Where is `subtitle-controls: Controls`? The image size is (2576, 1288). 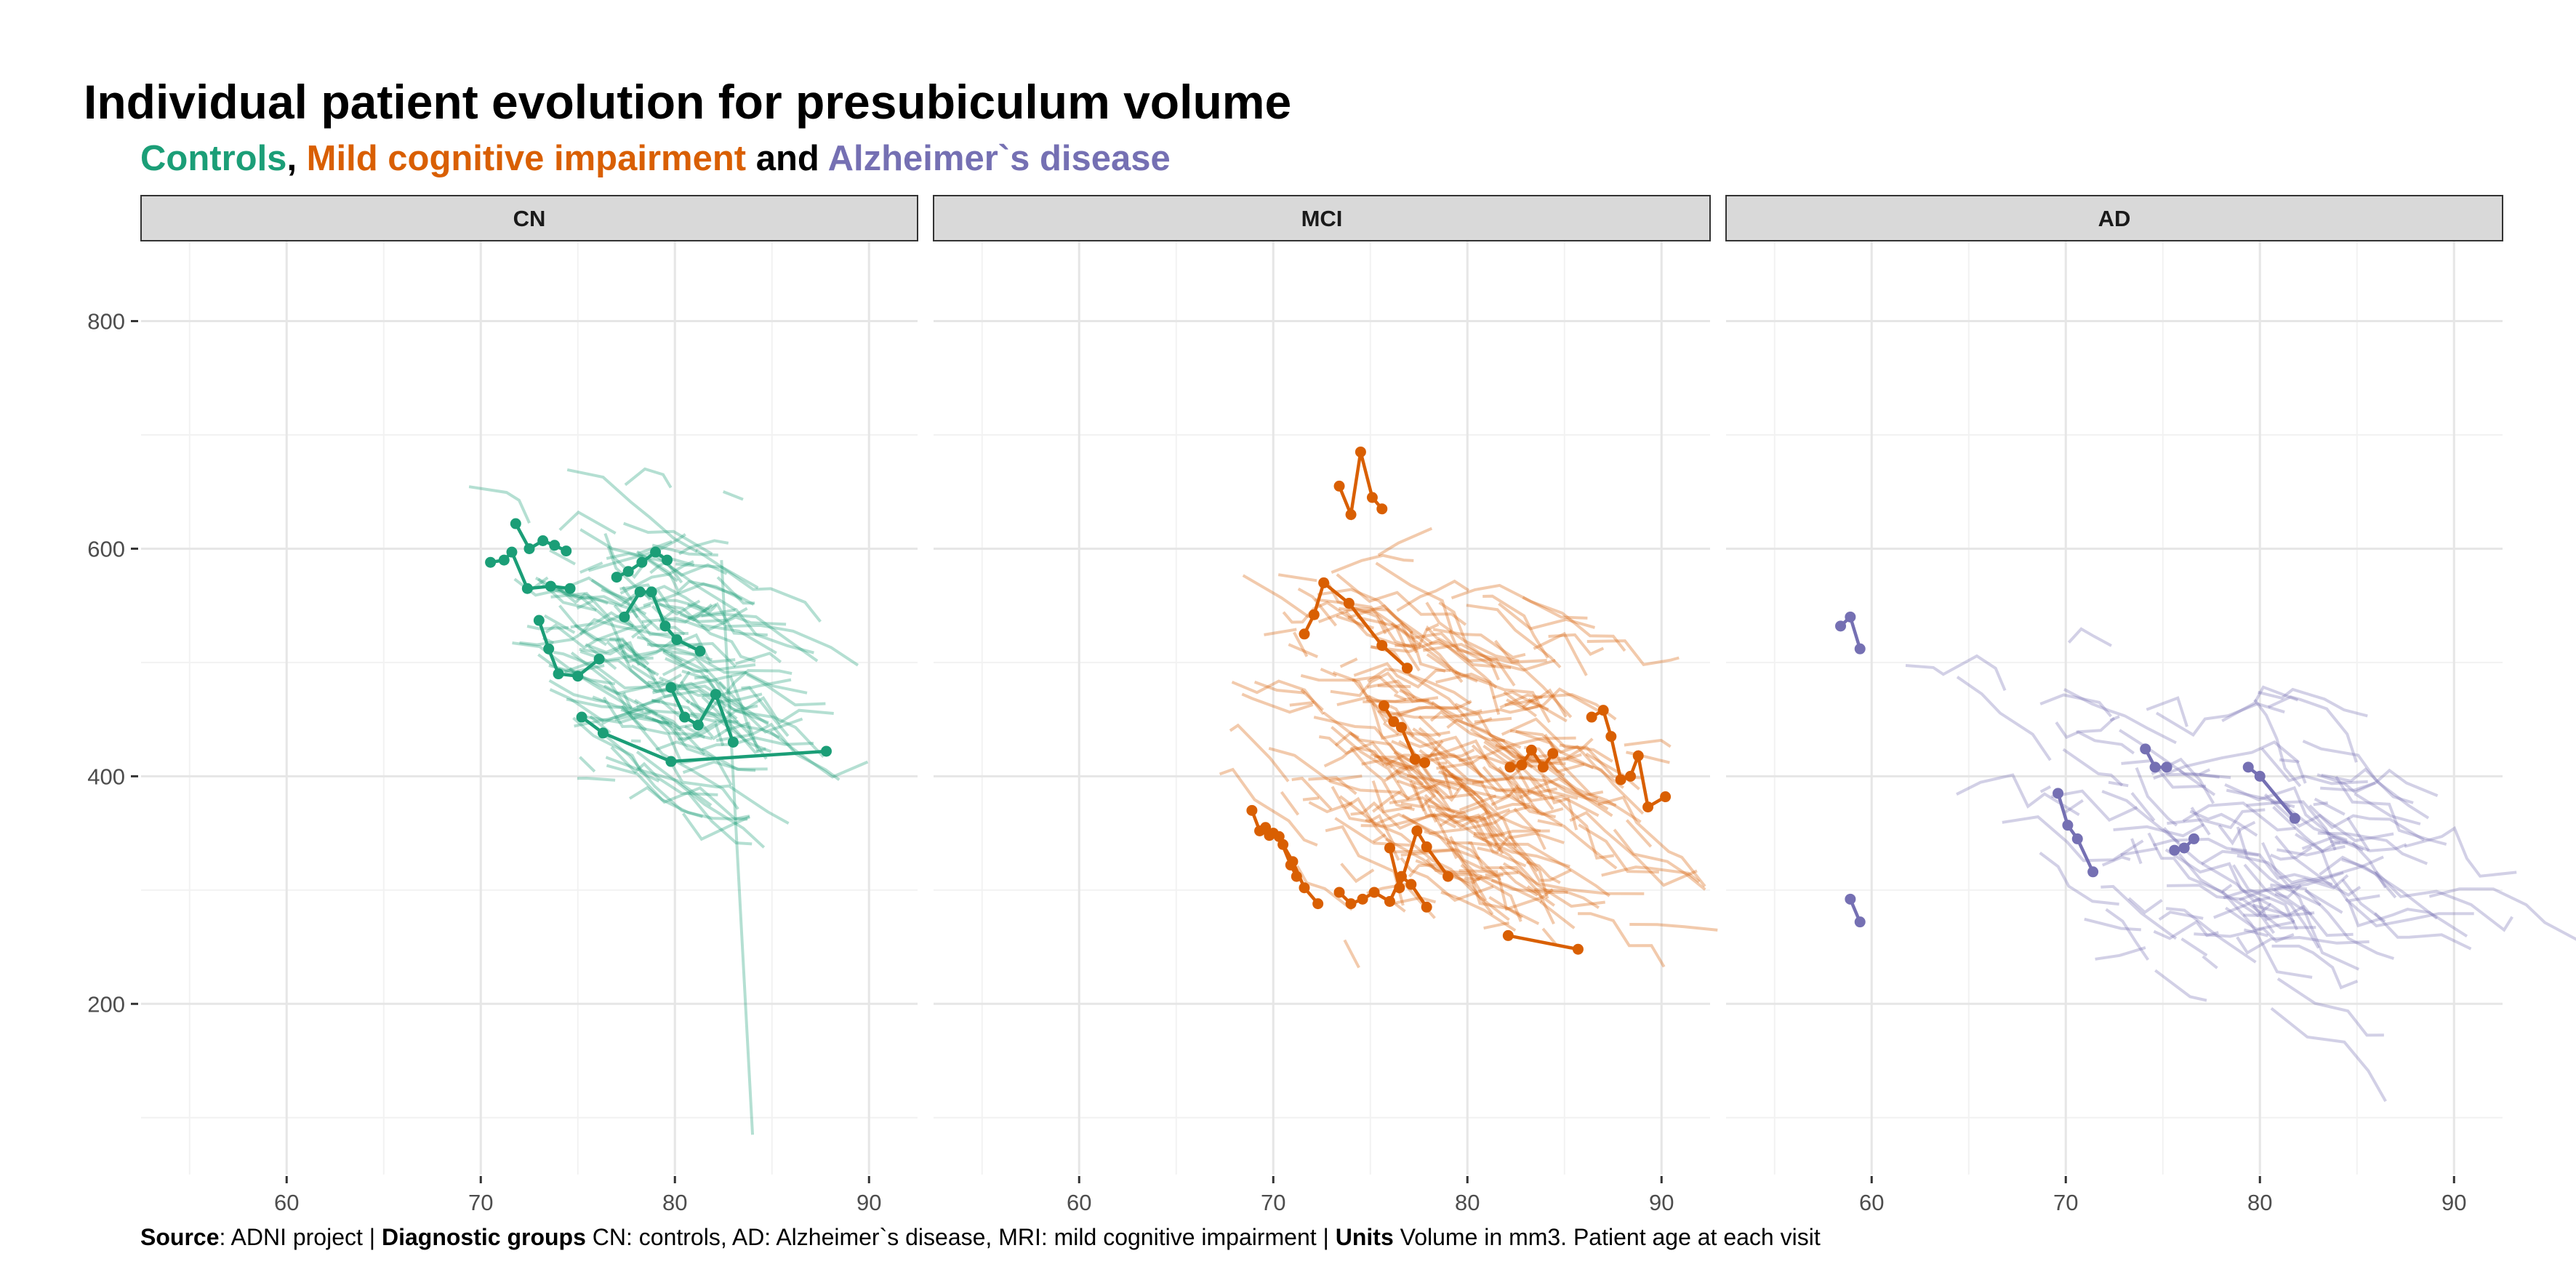 subtitle-controls: Controls is located at coordinates (213, 158).